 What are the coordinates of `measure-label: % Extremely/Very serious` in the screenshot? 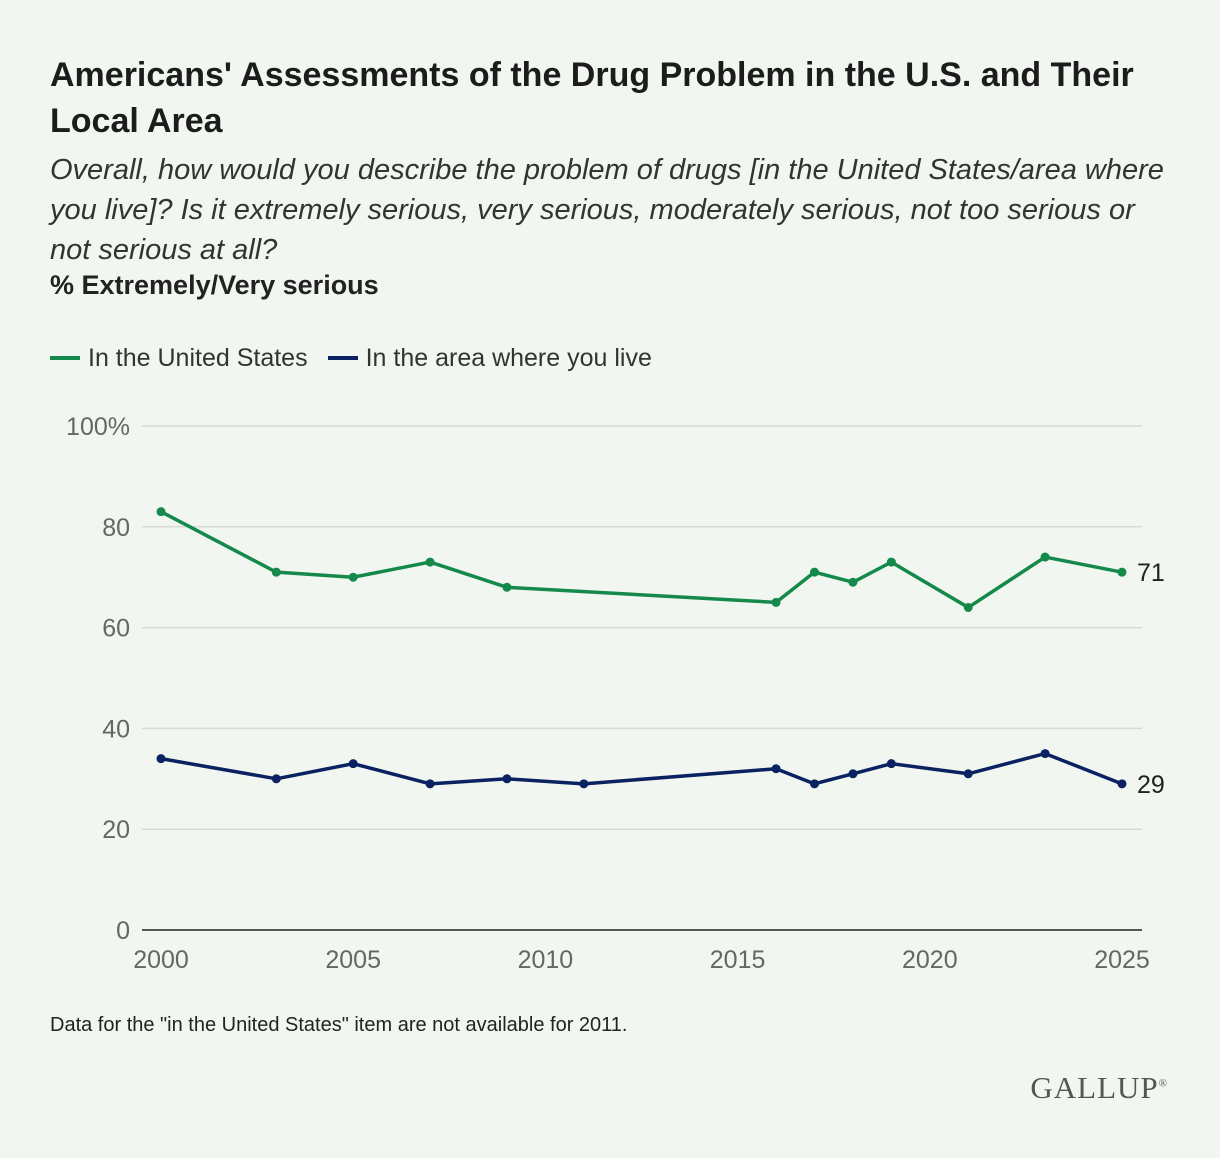 It's located at (214, 285).